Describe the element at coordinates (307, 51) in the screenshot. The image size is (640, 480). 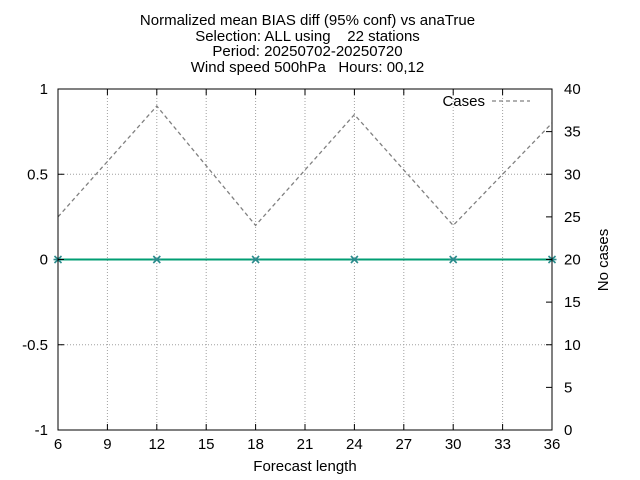
I see `chart-title-line-3: Period: 20250702-20250720` at that location.